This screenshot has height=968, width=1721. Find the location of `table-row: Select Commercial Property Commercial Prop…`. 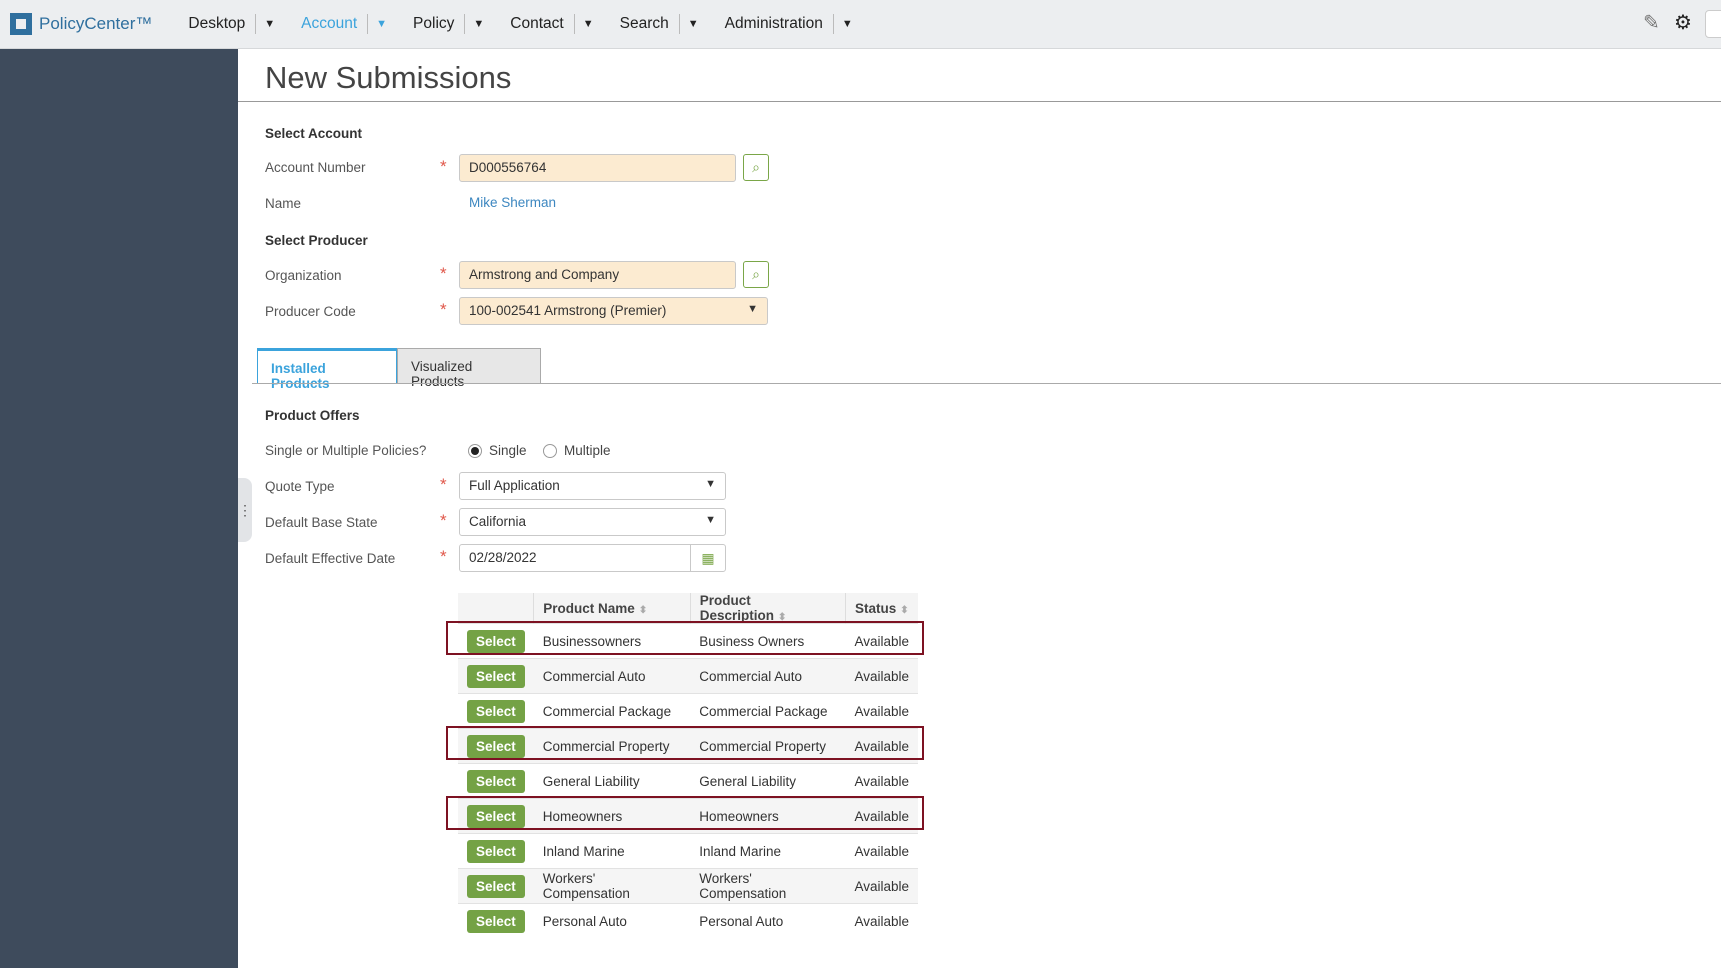

table-row: Select Commercial Property Commercial Prop… is located at coordinates (688, 746).